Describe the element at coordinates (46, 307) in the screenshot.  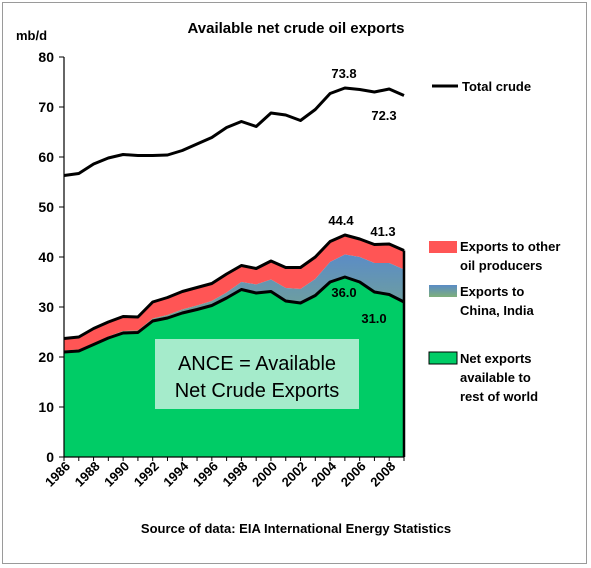
I see `y-tick-label: 30` at that location.